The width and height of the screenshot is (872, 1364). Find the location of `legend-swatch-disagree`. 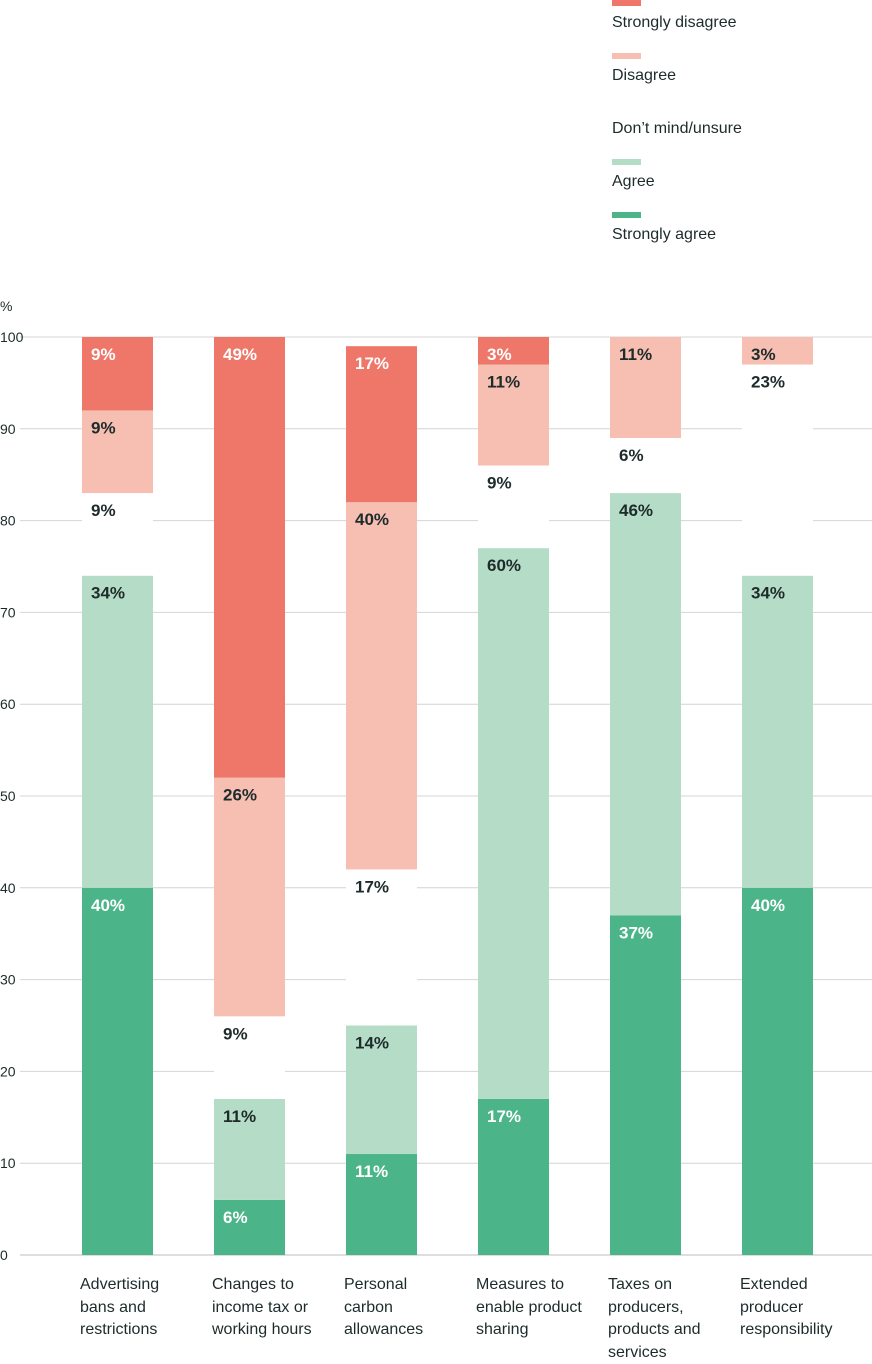

legend-swatch-disagree is located at coordinates (626, 56).